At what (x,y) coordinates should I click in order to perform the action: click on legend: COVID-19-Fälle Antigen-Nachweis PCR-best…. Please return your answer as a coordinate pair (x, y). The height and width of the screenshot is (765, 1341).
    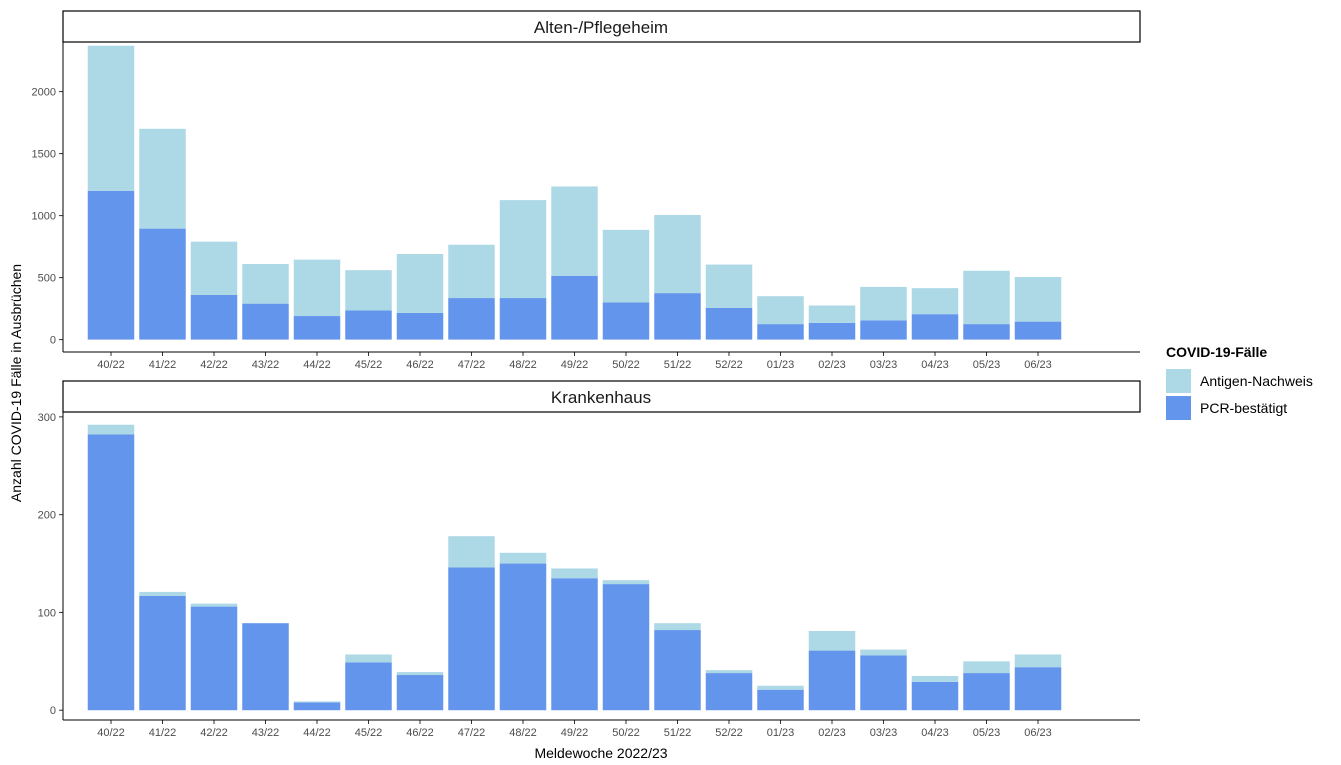
    Looking at the image, I should click on (1239, 382).